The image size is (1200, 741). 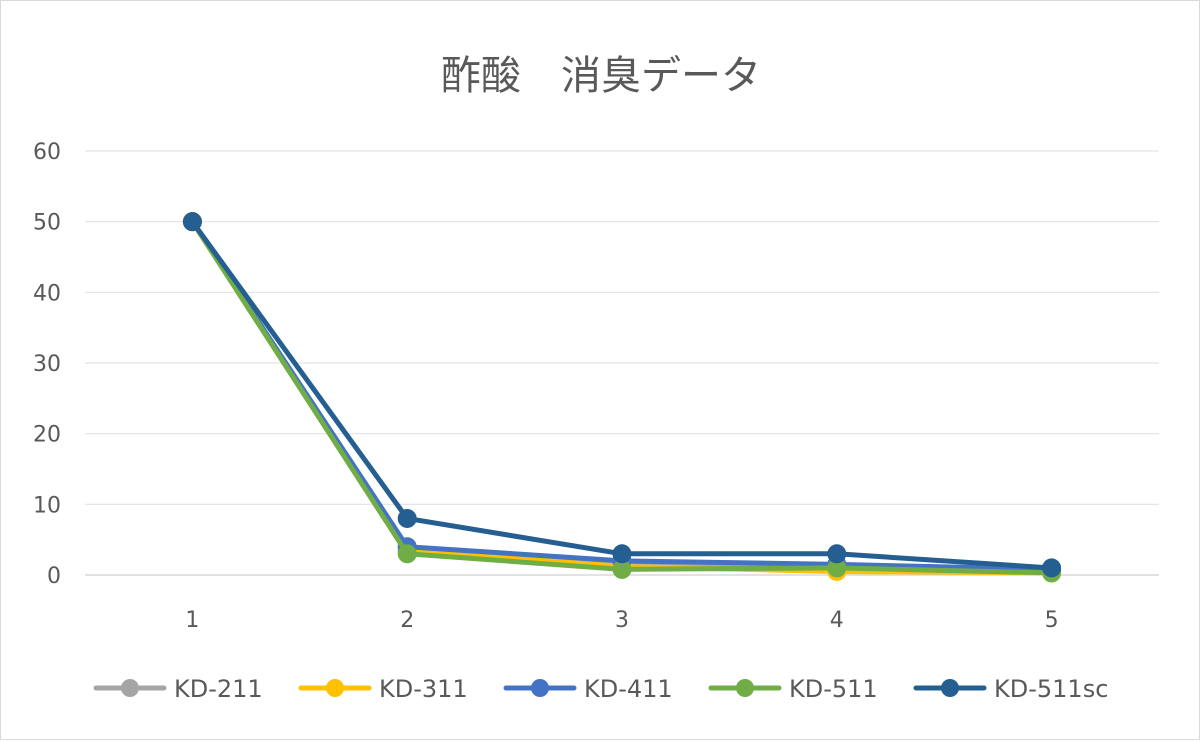 I want to click on legend-label: KD-211, so click(x=218, y=689).